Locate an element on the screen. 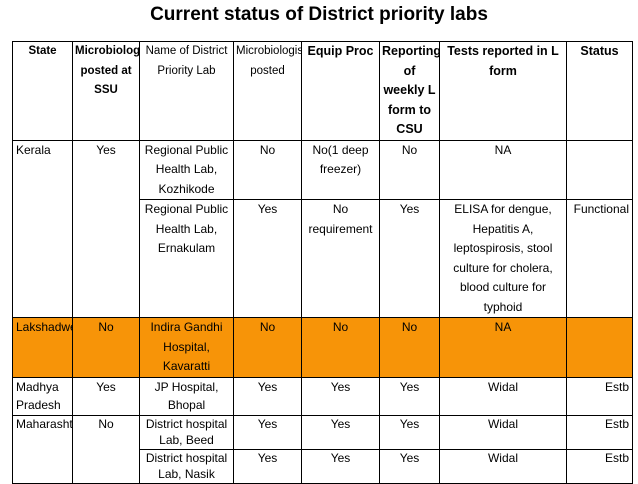 Image resolution: width=638 pixels, height=484 pixels. header-microbiologist-posted: Microbiologist posted is located at coordinates (267, 91).